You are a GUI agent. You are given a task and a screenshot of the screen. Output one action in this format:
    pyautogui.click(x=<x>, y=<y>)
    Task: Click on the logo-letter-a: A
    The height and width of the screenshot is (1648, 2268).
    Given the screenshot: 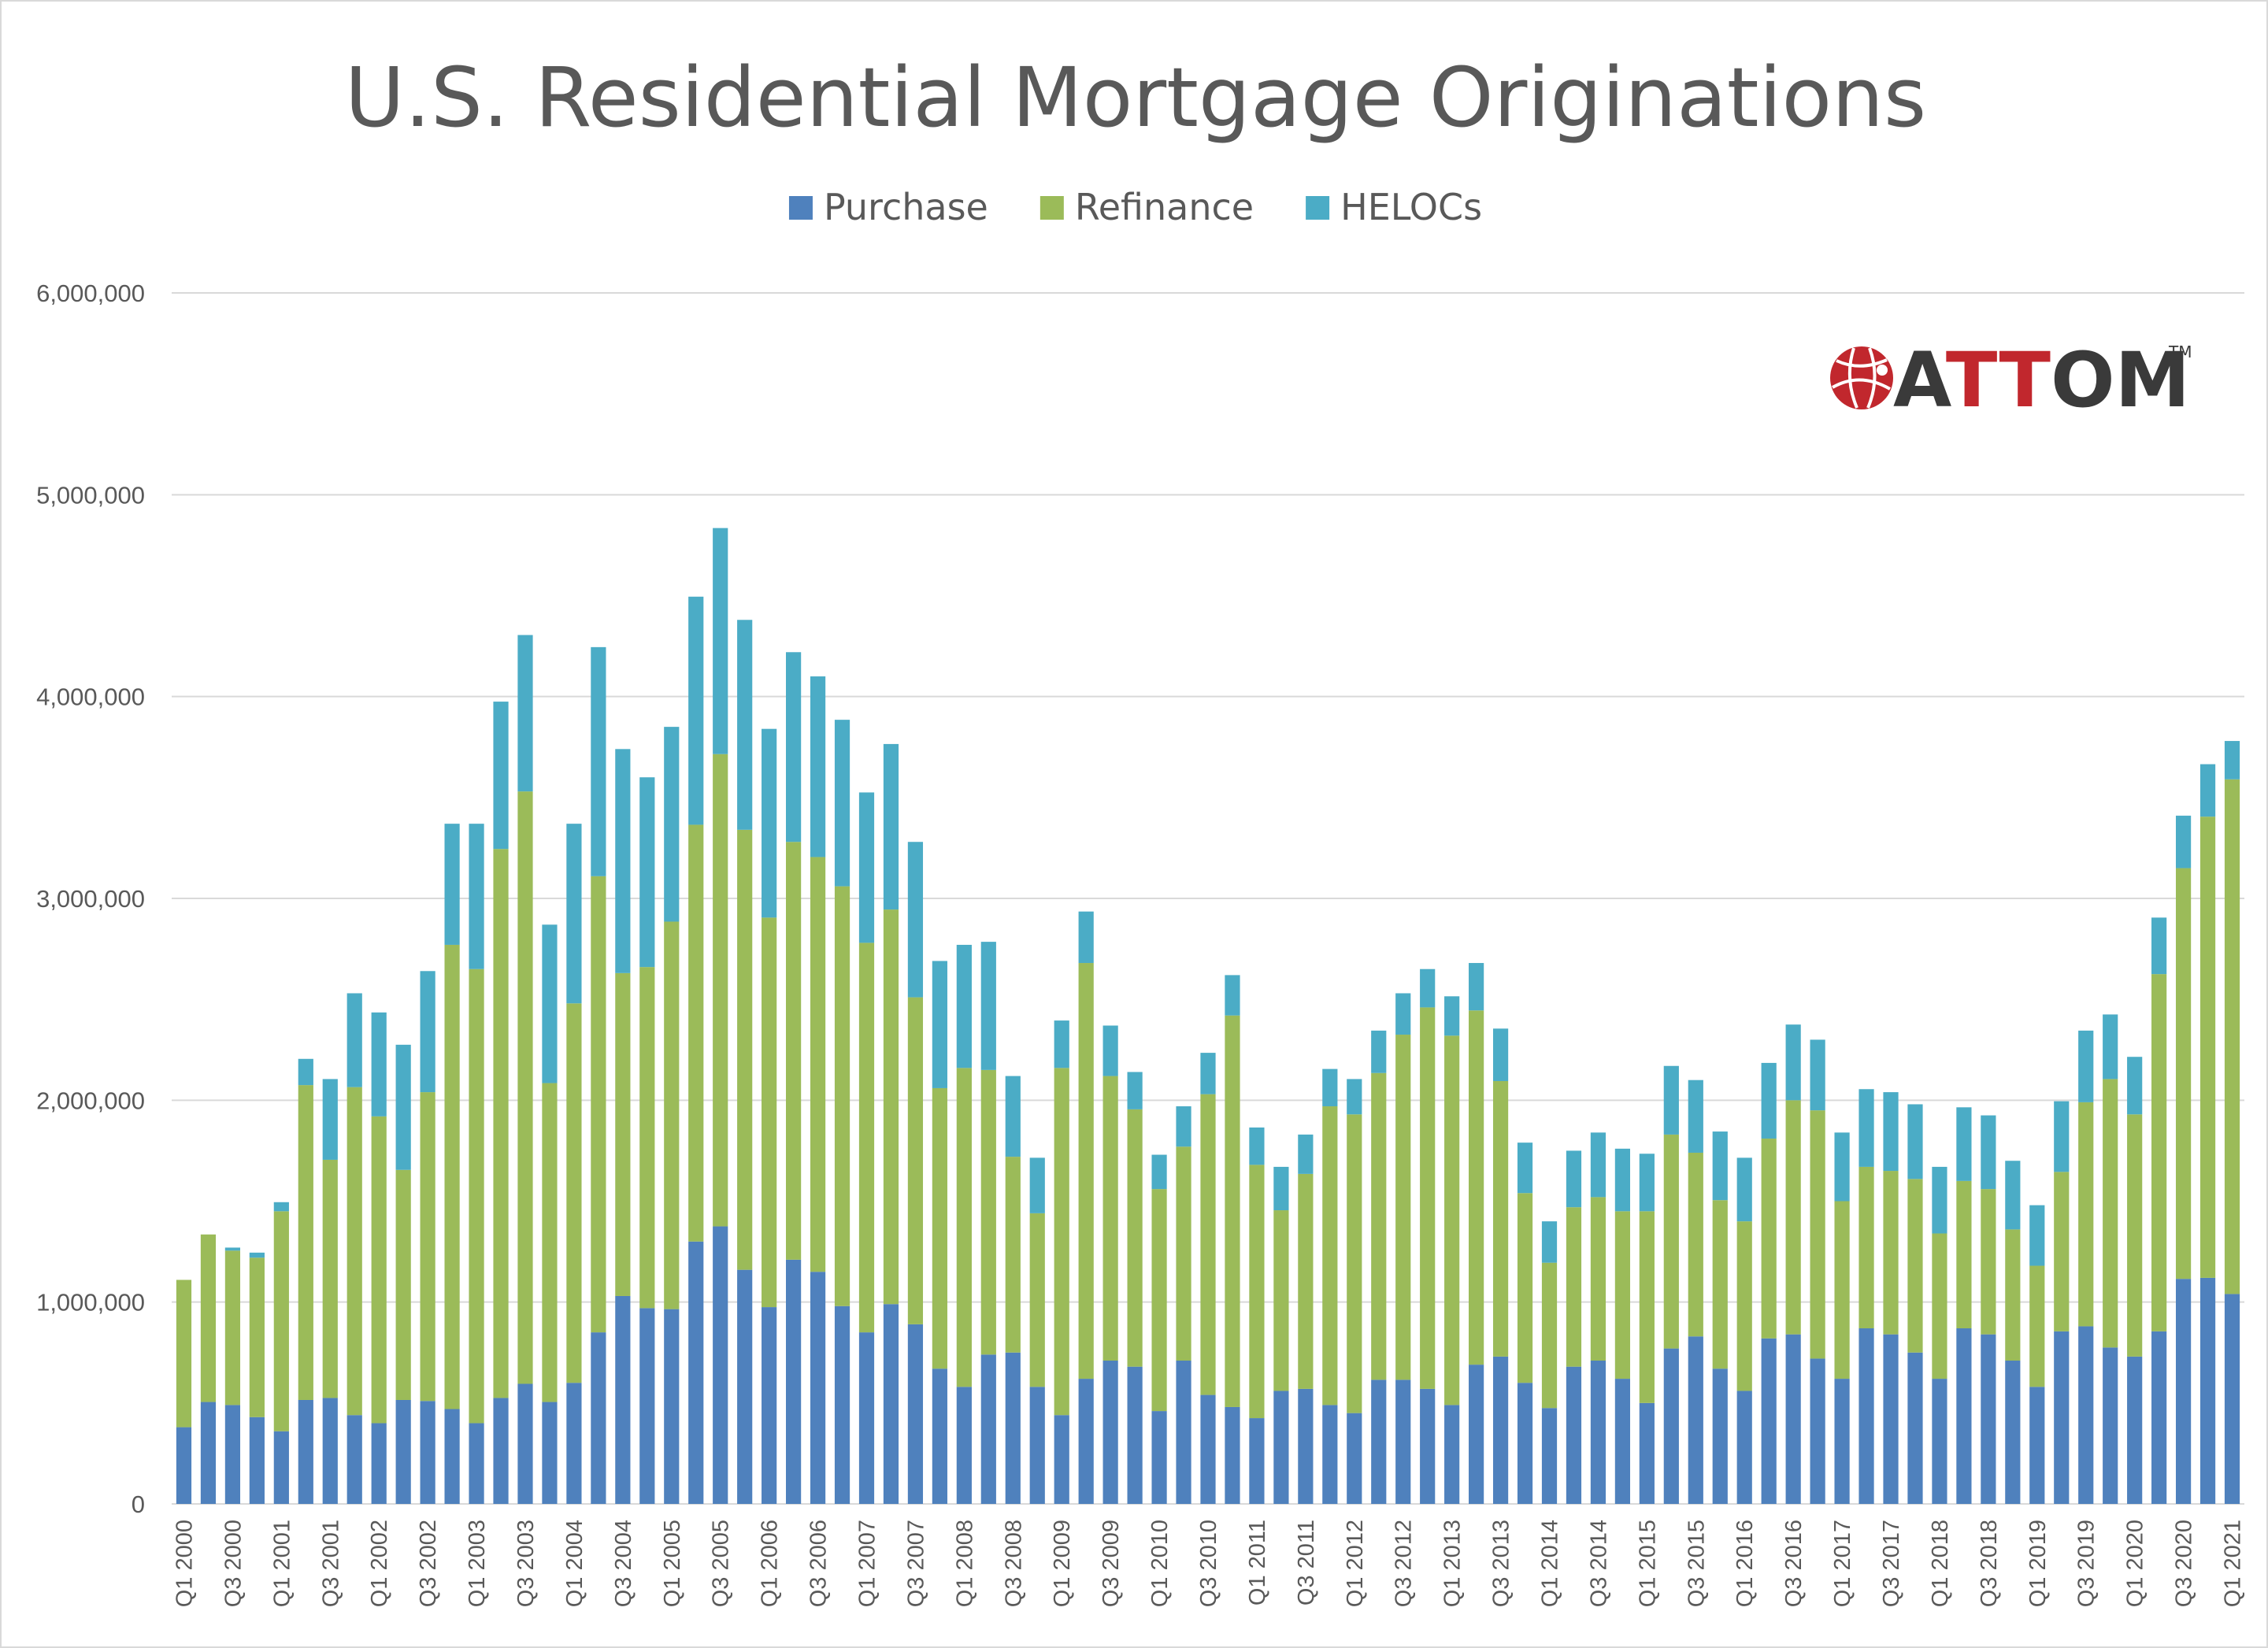 What is the action you would take?
    pyautogui.click(x=1922, y=380)
    